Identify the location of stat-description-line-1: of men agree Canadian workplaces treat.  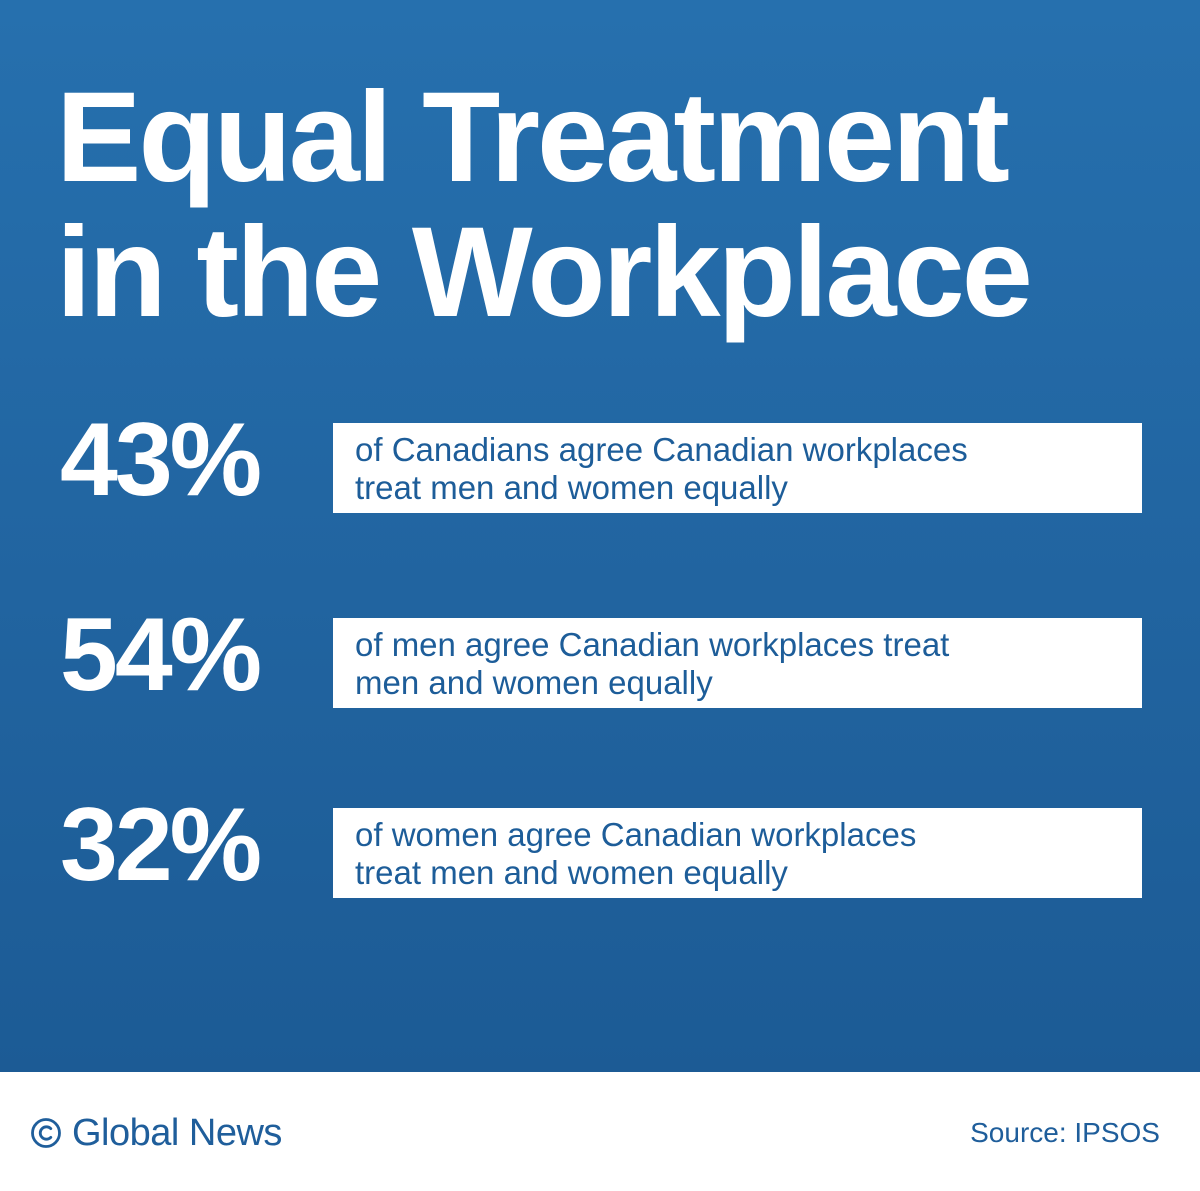
(652, 644).